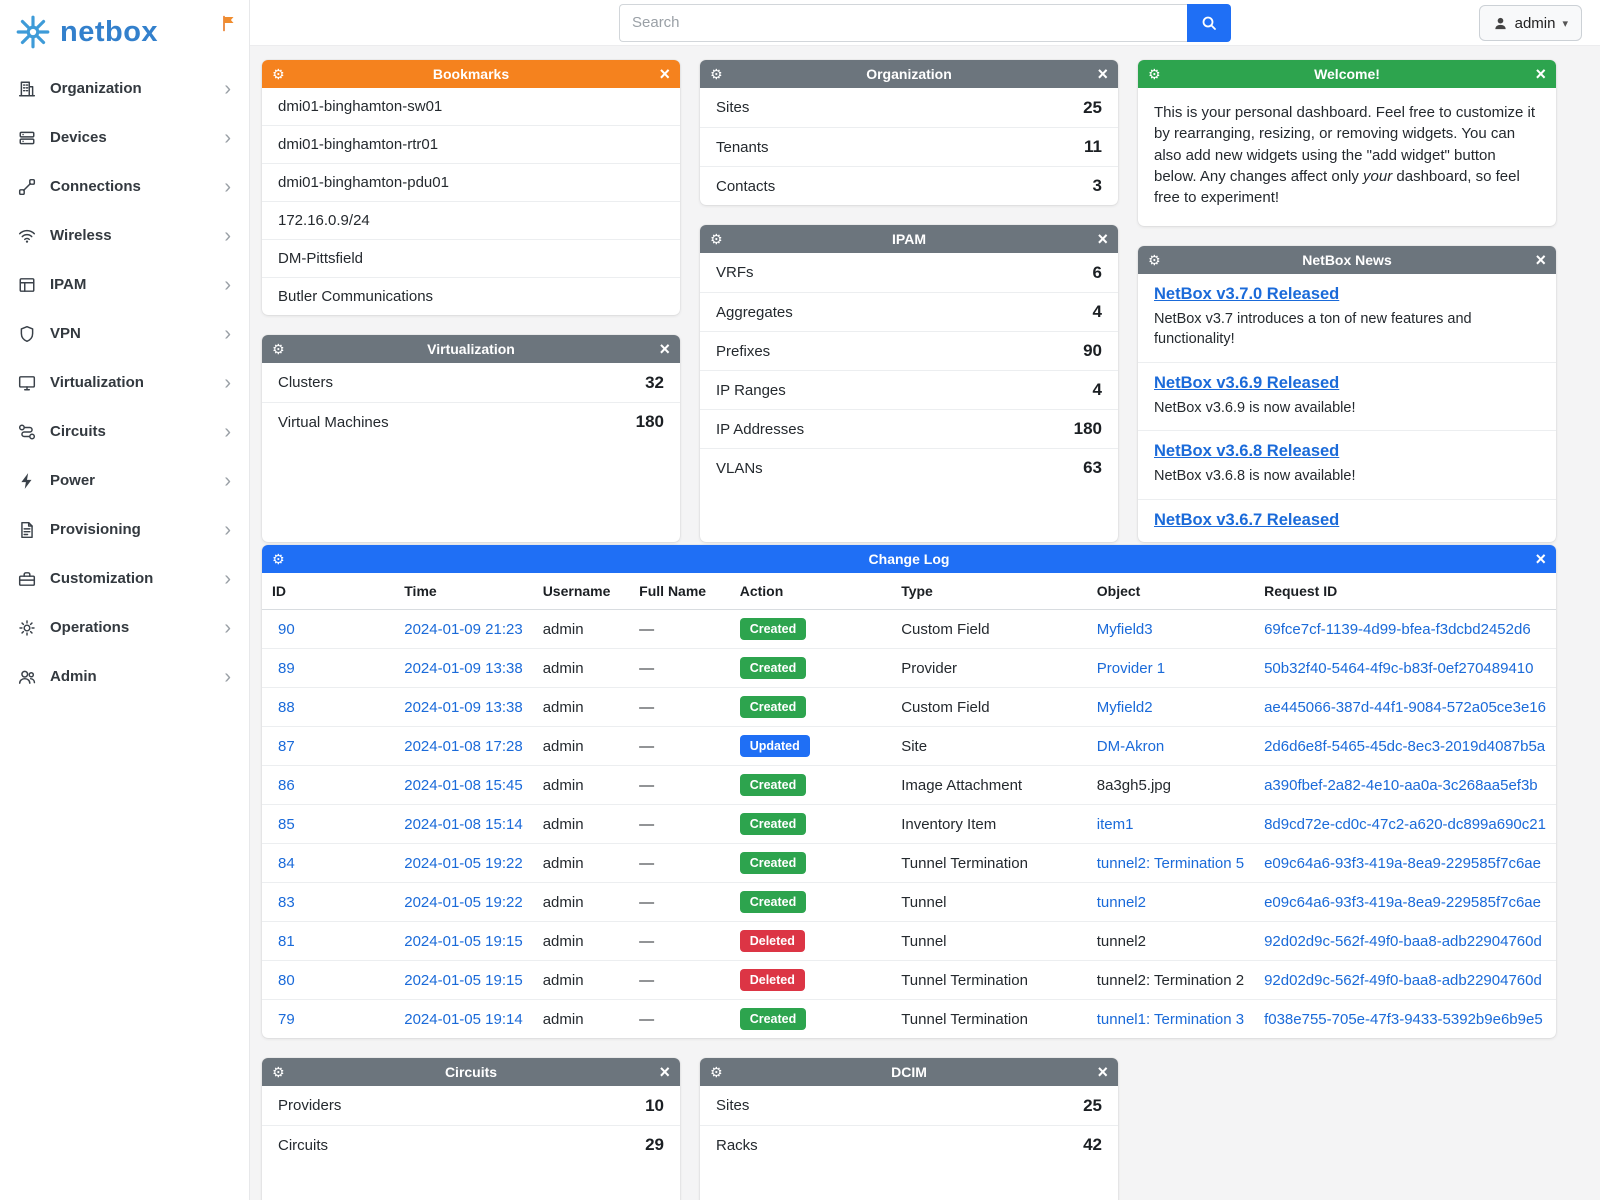  Describe the element at coordinates (1247, 382) in the screenshot. I see `news-headline-link: NetBox v3.6.9 Released` at that location.